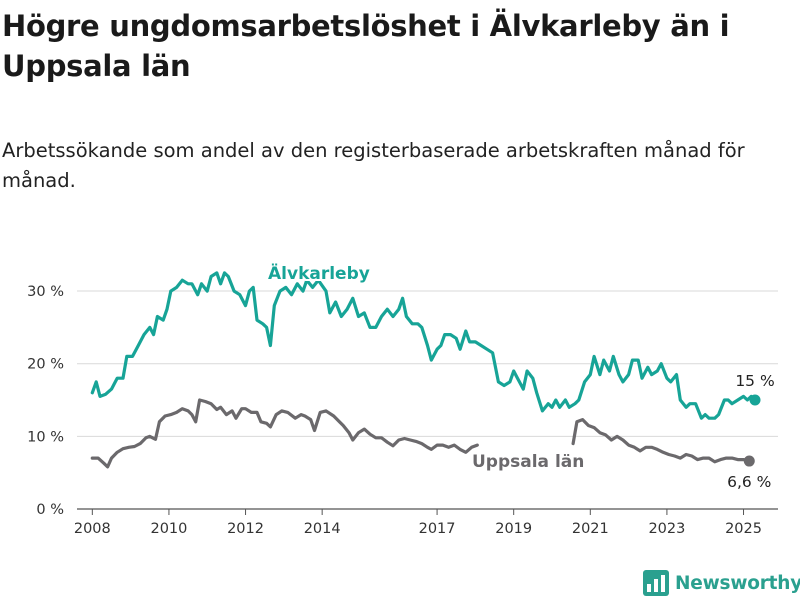  Describe the element at coordinates (50, 510) in the screenshot. I see `y-tick-label: 0 %` at that location.